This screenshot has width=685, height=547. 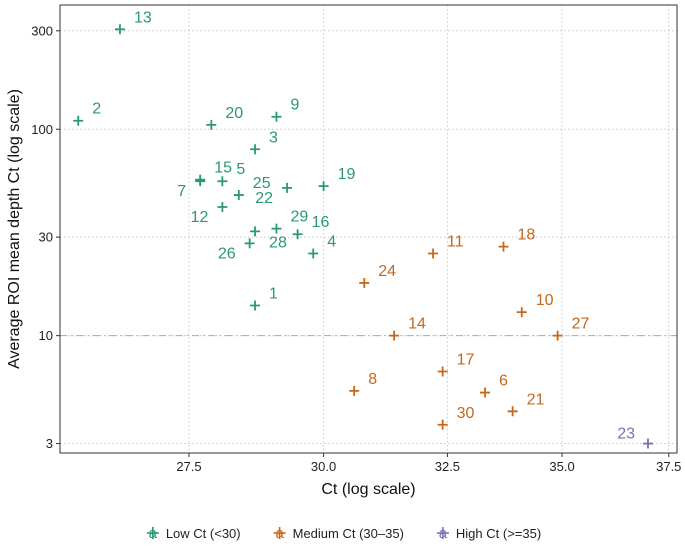 What do you see at coordinates (262, 183) in the screenshot?
I see `point-label-25: 25` at bounding box center [262, 183].